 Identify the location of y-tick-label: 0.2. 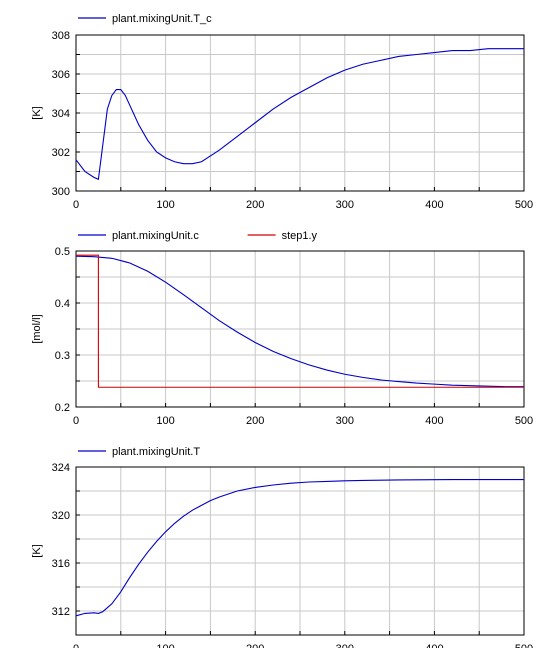
(62, 408).